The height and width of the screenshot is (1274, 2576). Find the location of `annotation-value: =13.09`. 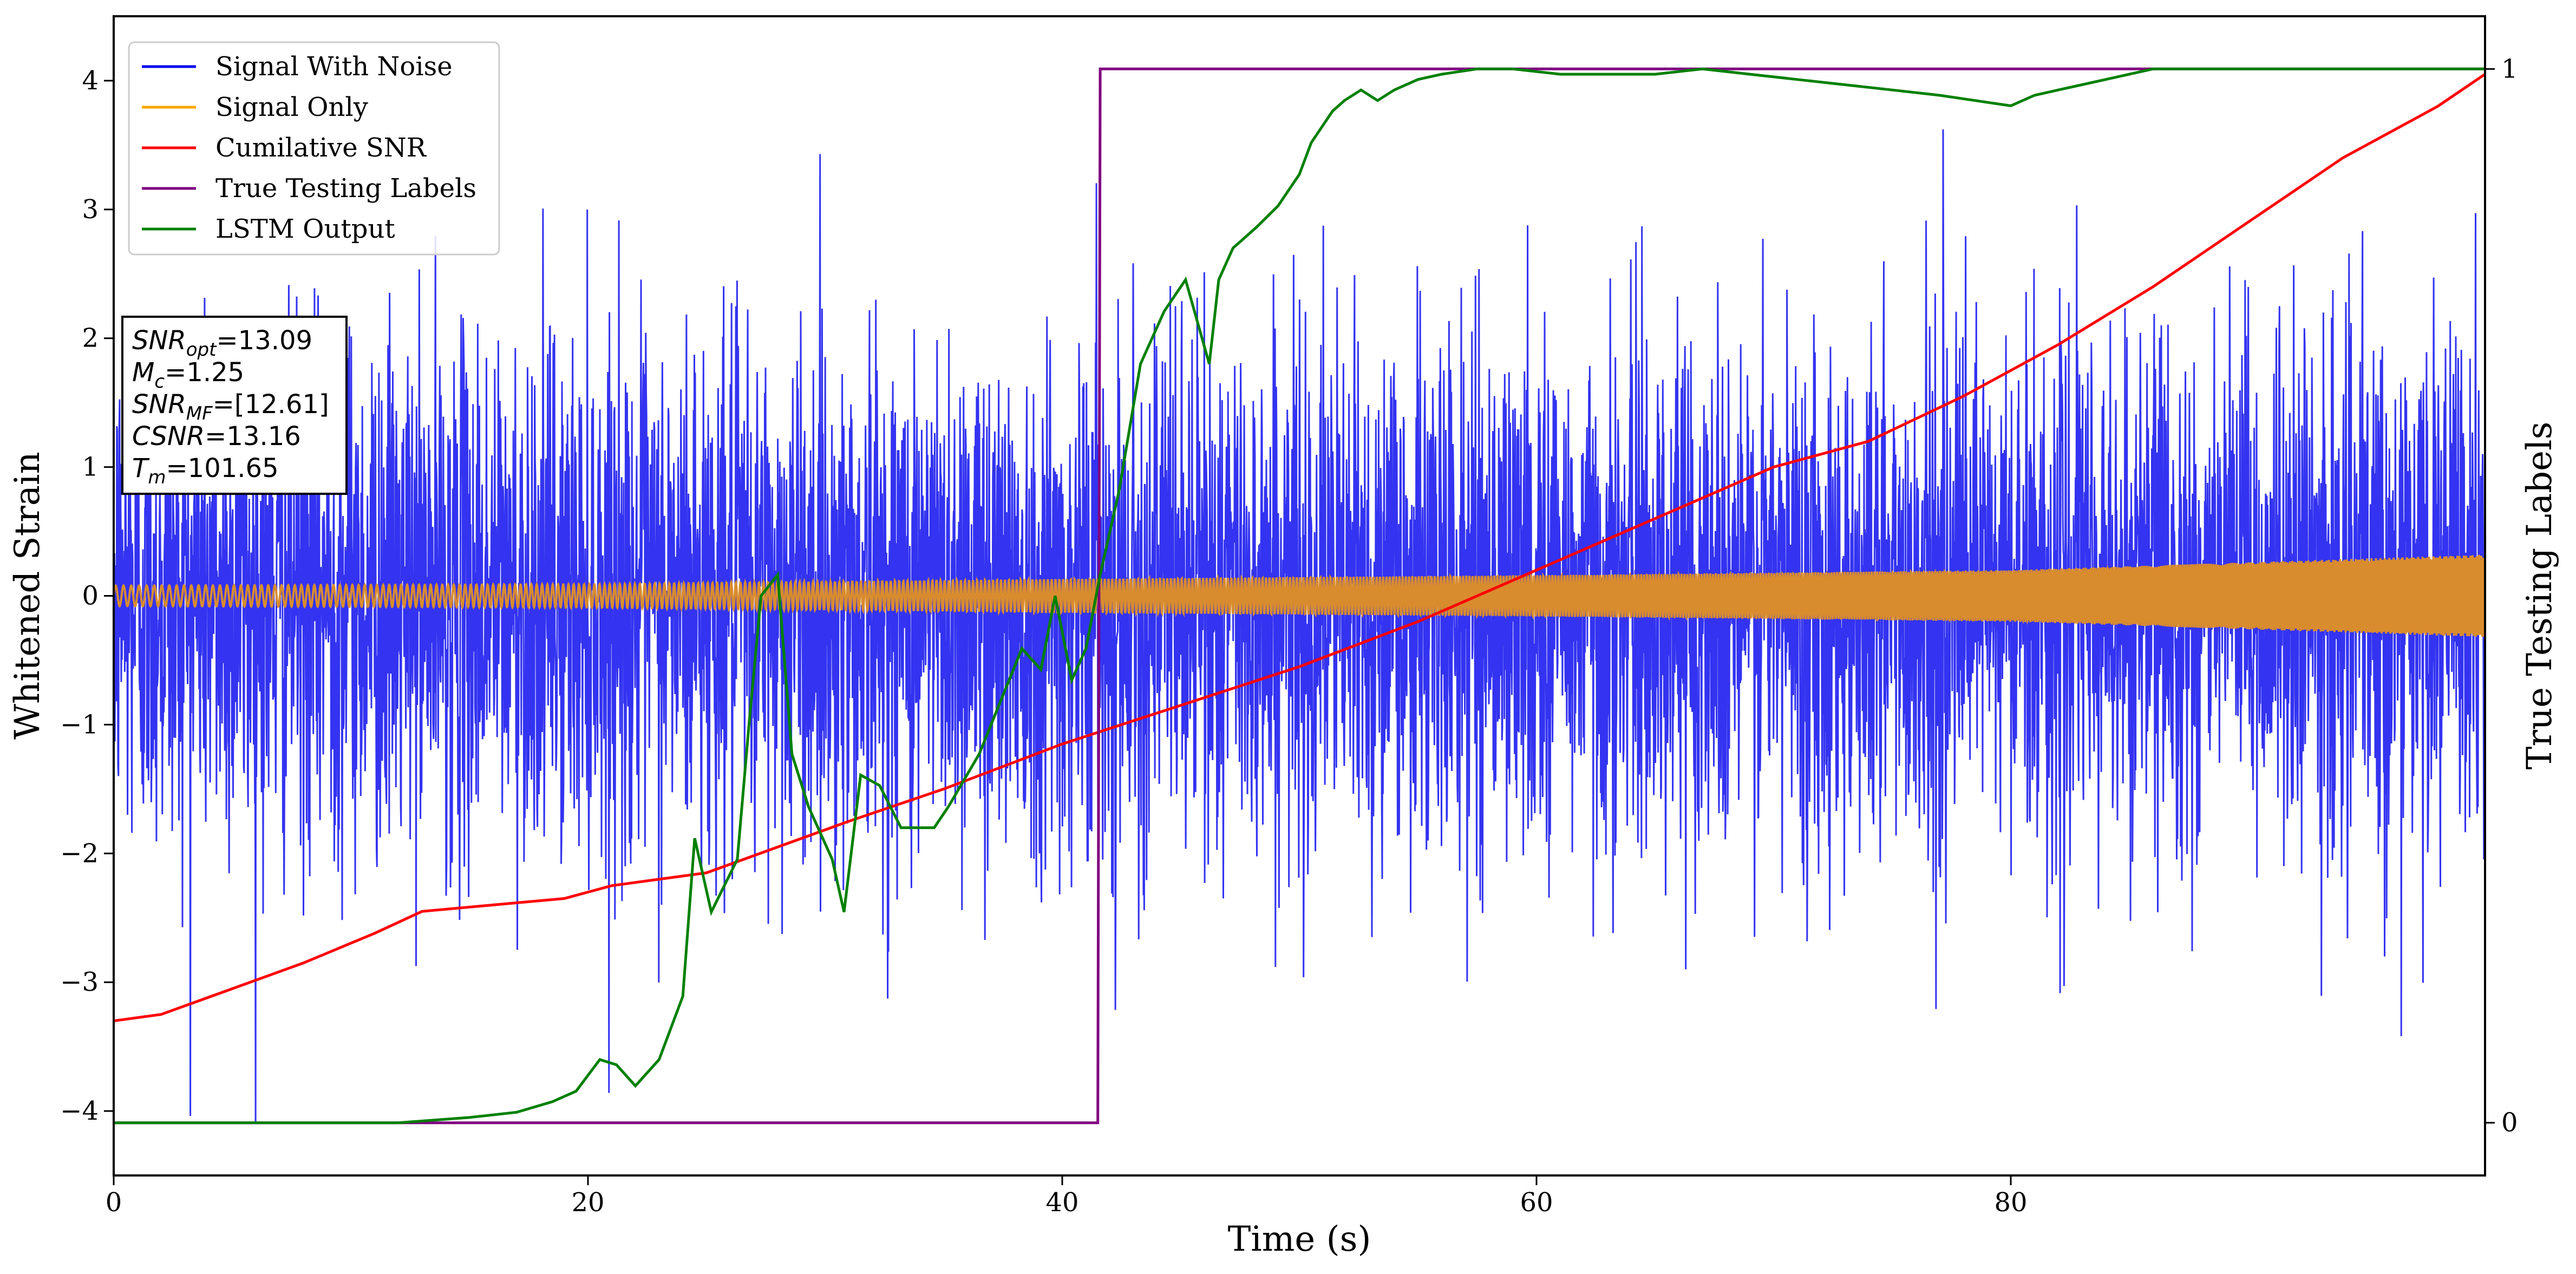

annotation-value: =13.09 is located at coordinates (264, 340).